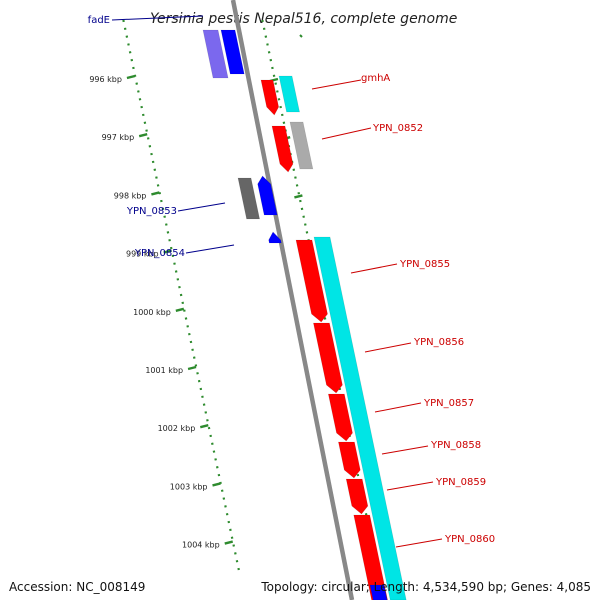  What do you see at coordinates (269, 97) in the screenshot?
I see `gmha-cds-arrow` at bounding box center [269, 97].